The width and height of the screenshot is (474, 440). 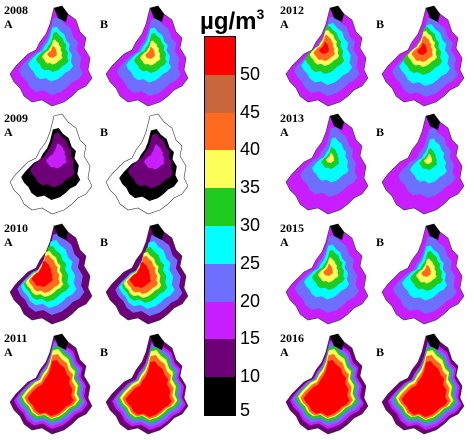 What do you see at coordinates (250, 262) in the screenshot?
I see `color-bar-tick-label: 25` at bounding box center [250, 262].